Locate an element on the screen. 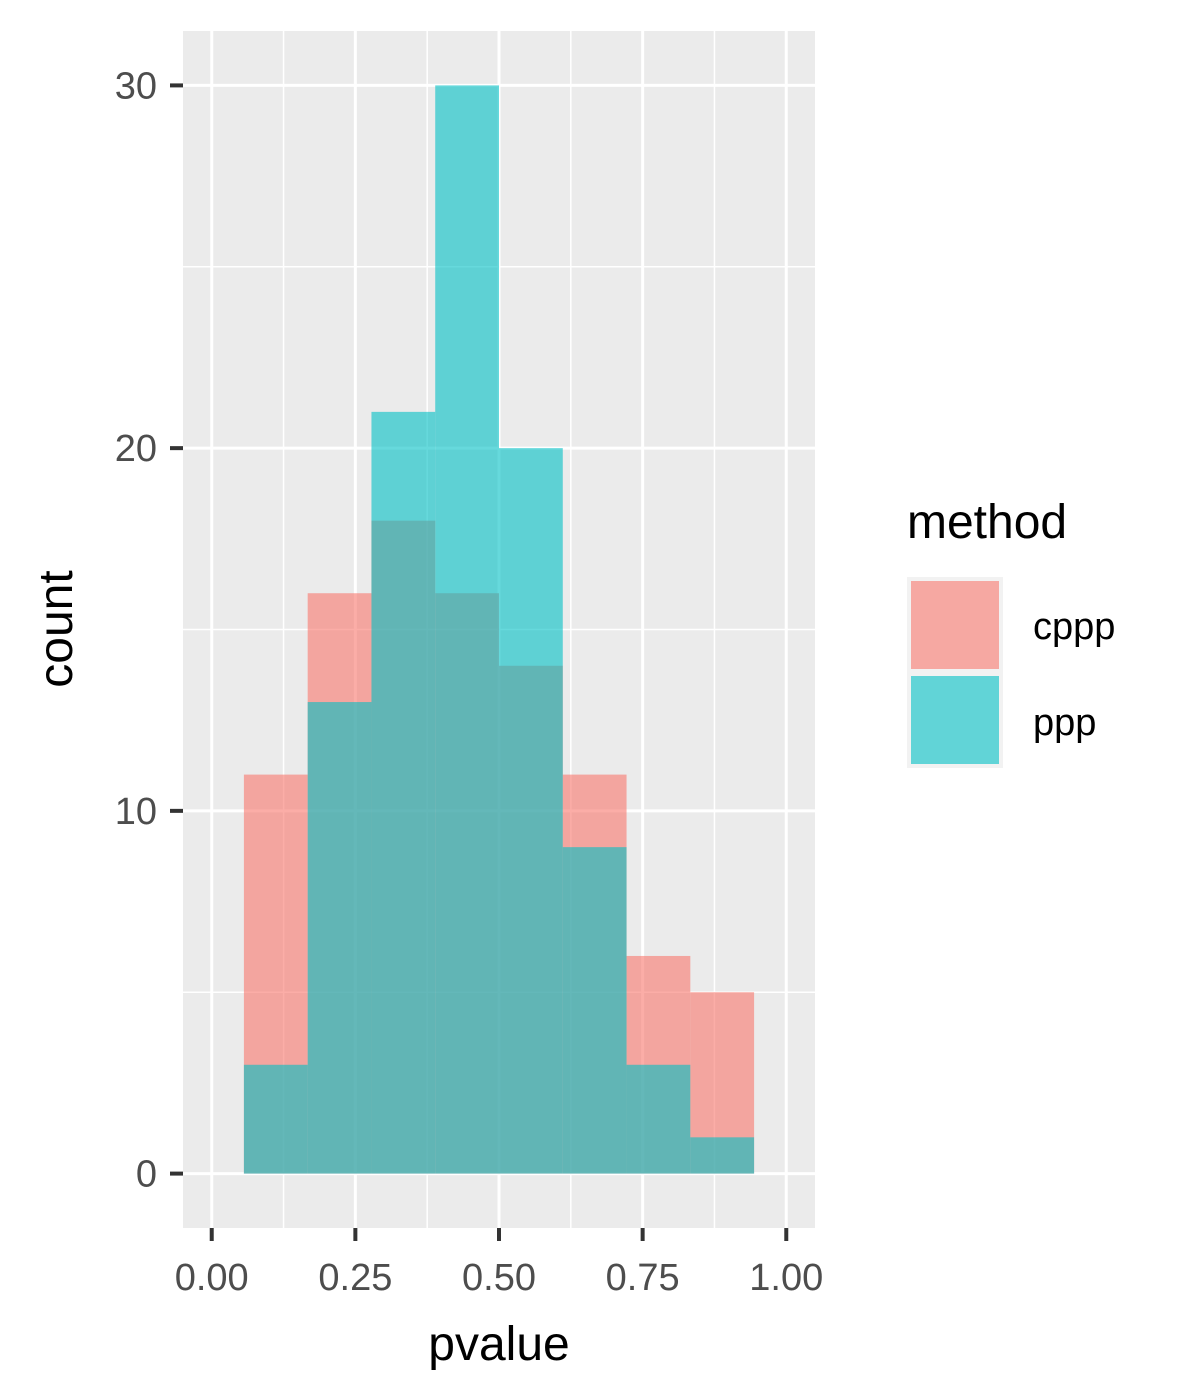 Image resolution: width=1200 pixels, height=1400 pixels. legend-key-cppp is located at coordinates (955, 625).